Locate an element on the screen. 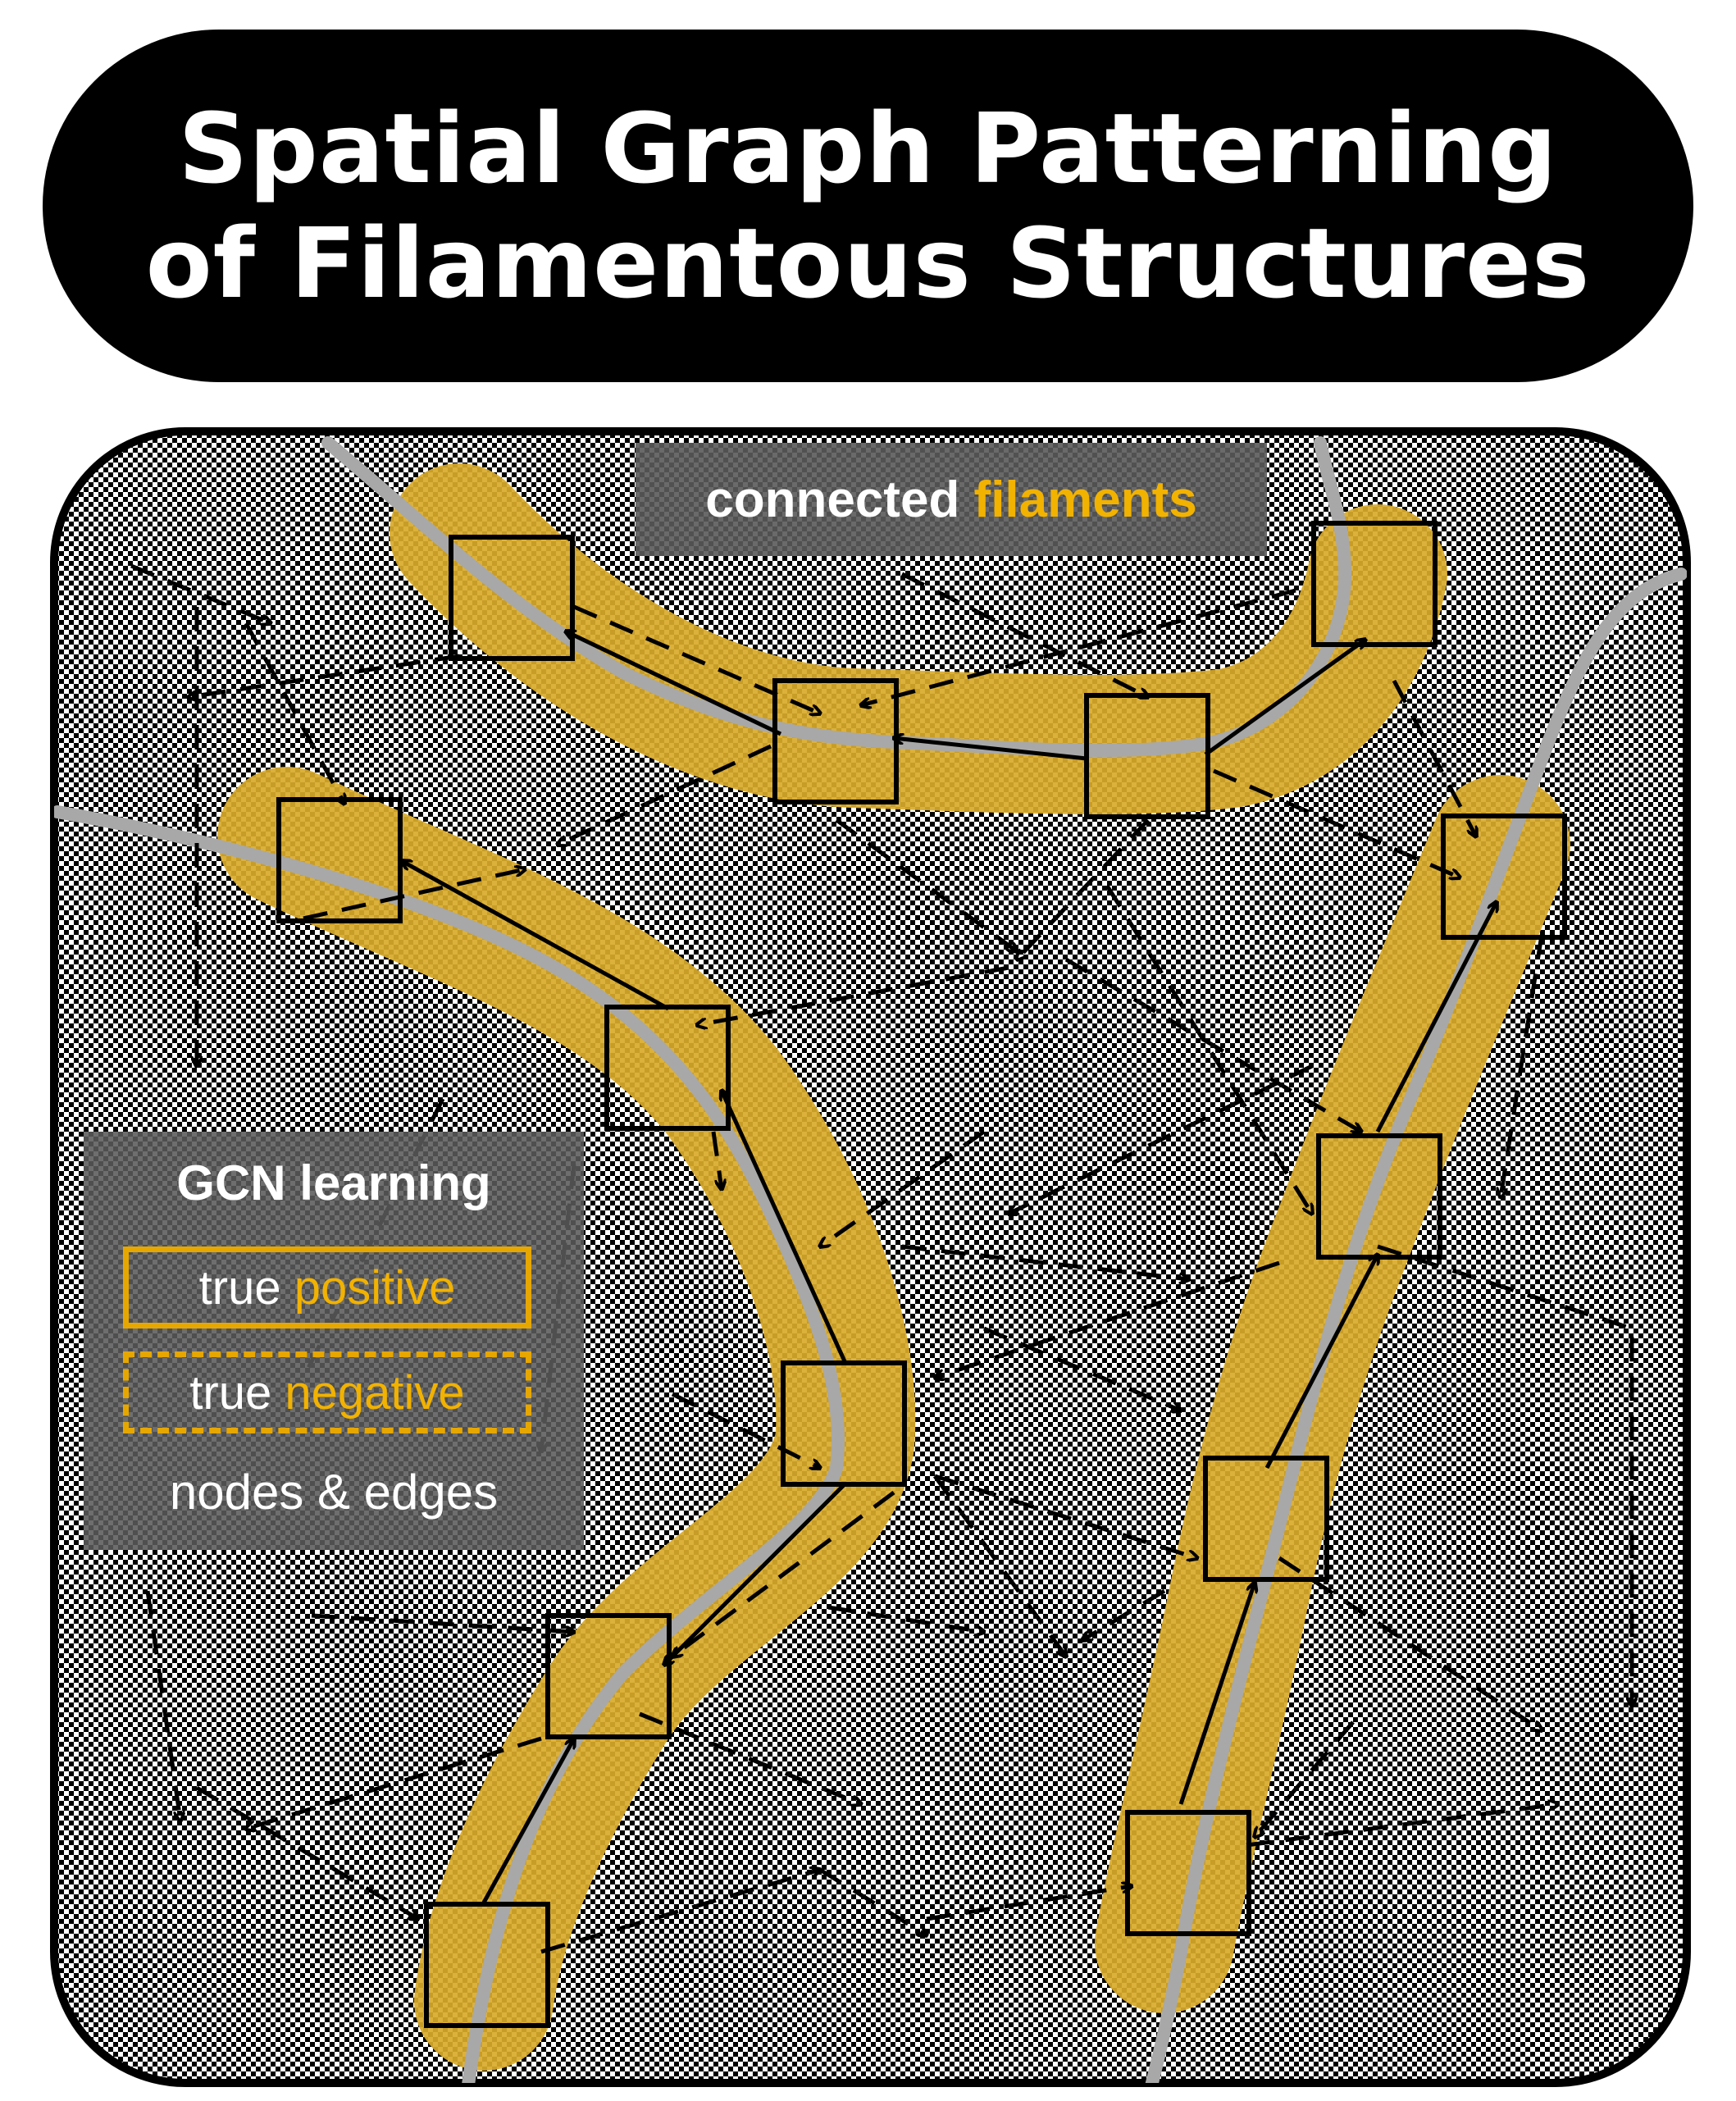 Image resolution: width=1736 pixels, height=2101 pixels. connected-filaments-label: connected filaments is located at coordinates (951, 499).